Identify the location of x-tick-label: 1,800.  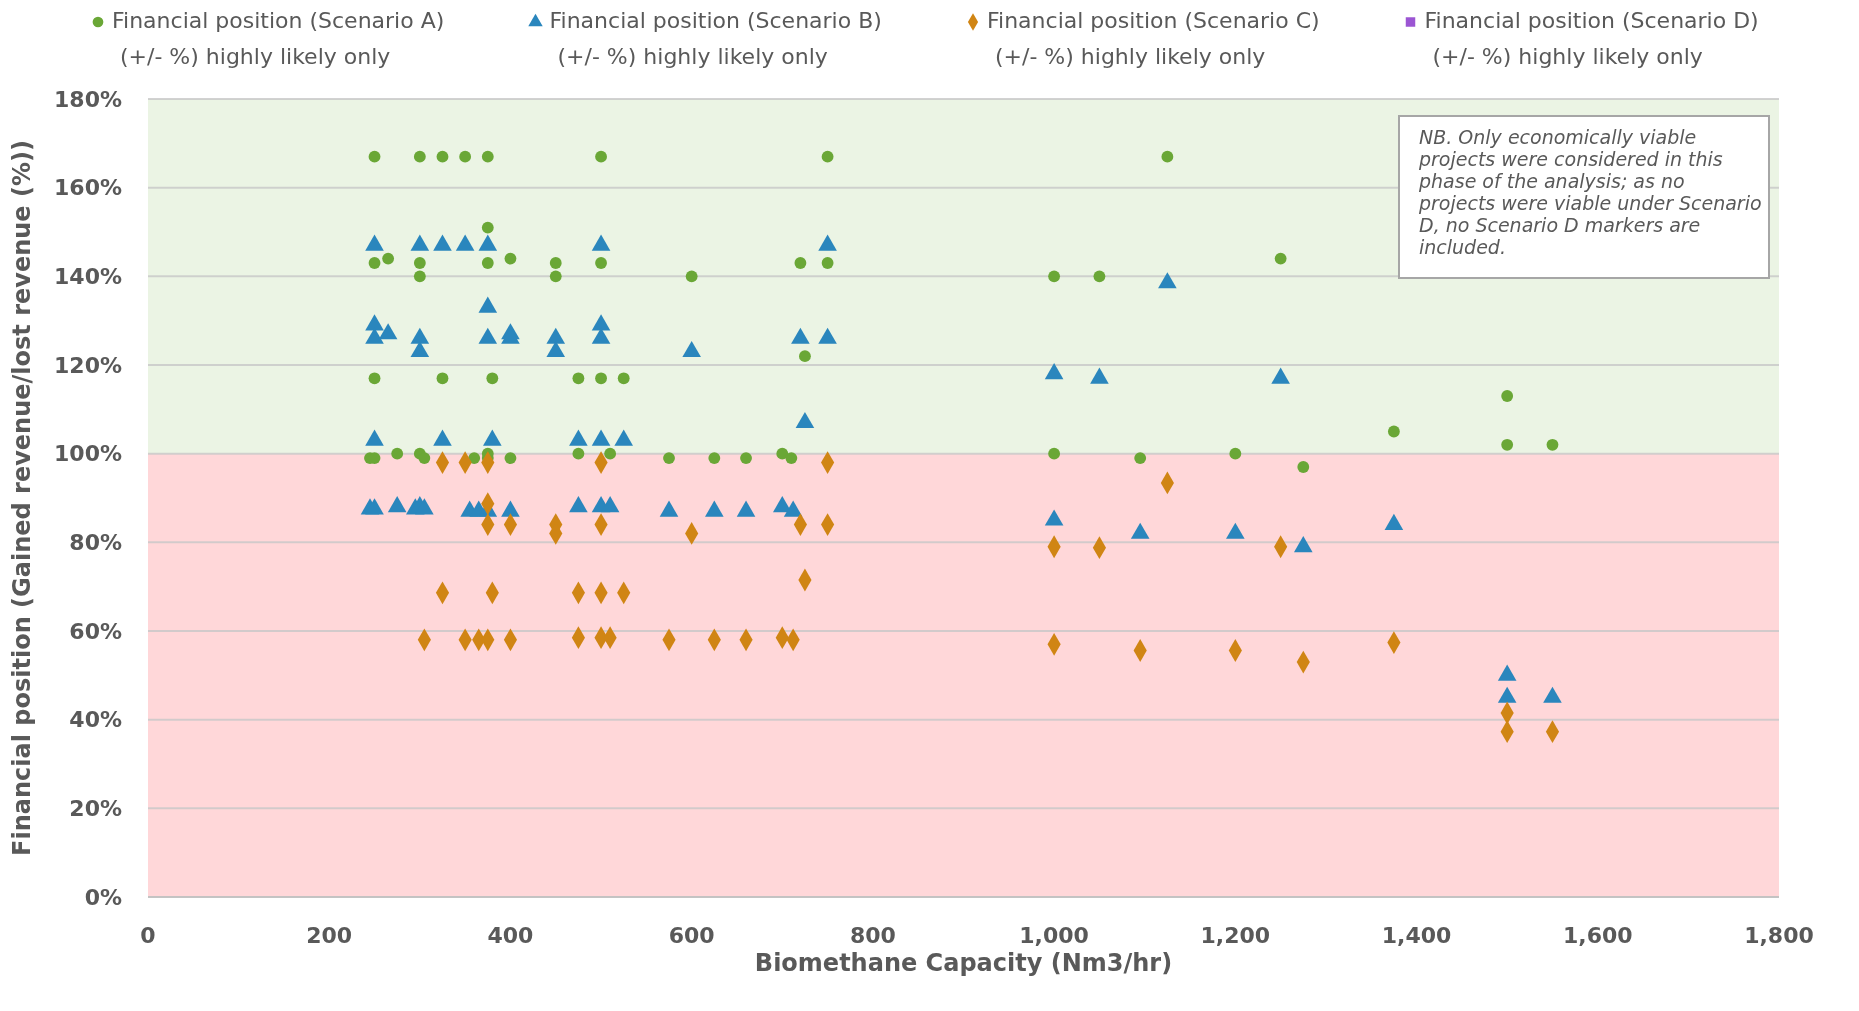
(1779, 935).